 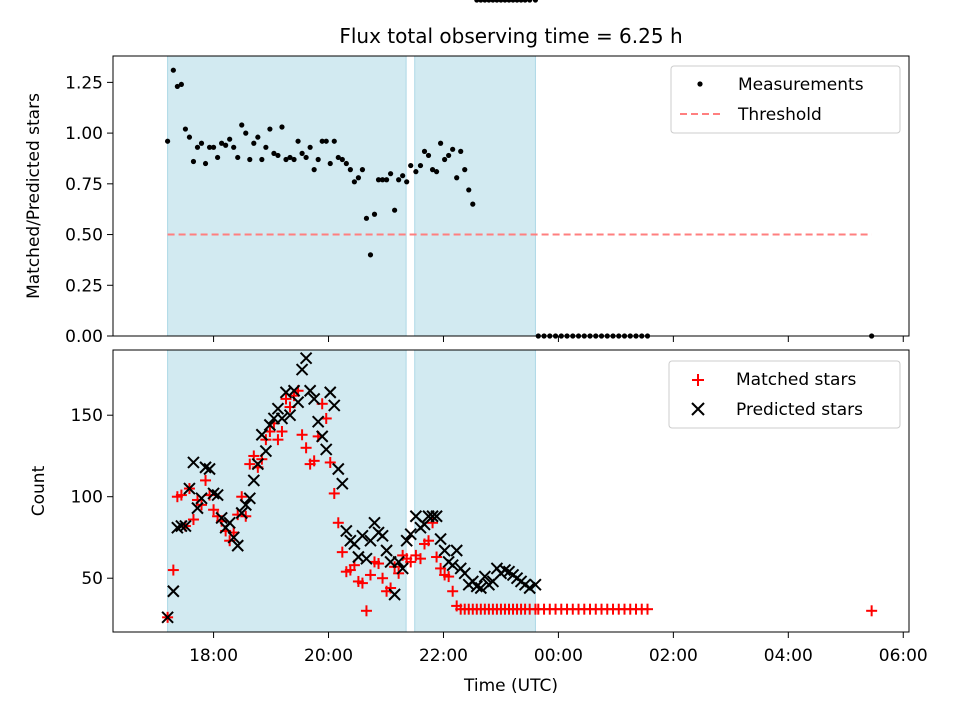 I want to click on y-tick-label: 150, so click(x=87, y=416).